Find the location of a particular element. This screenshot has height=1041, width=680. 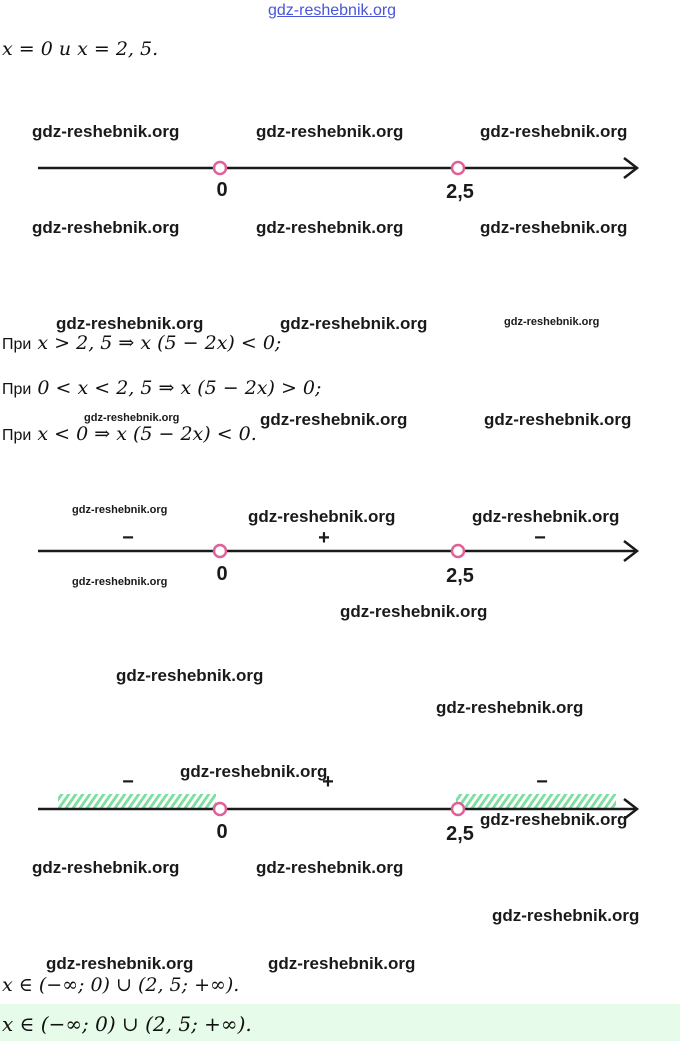

sign-rule-2: При 0 < x < 2, 5 ⇒ x (5 − 2x) > 0; is located at coordinates (162, 388).